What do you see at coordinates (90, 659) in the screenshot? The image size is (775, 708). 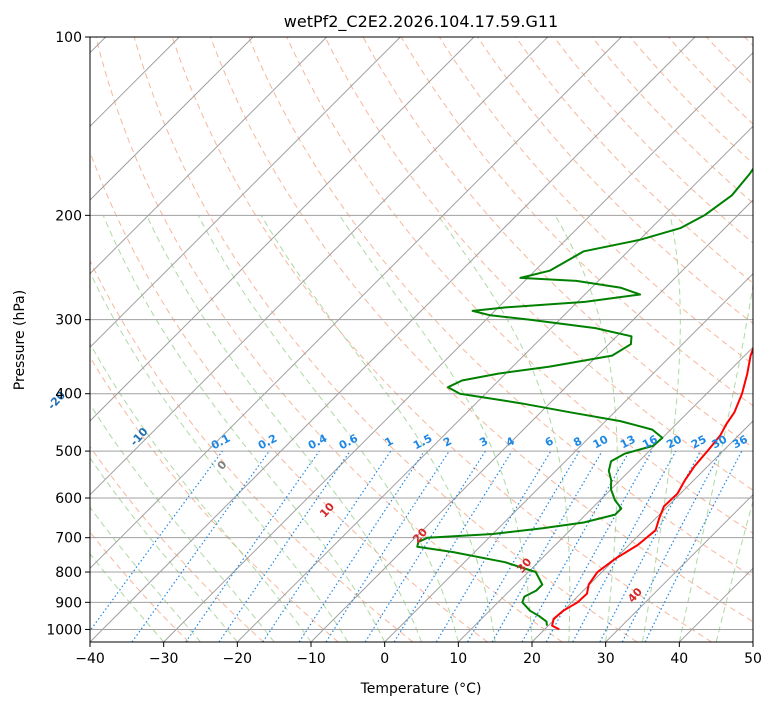 I see `x-tick-label: −40` at bounding box center [90, 659].